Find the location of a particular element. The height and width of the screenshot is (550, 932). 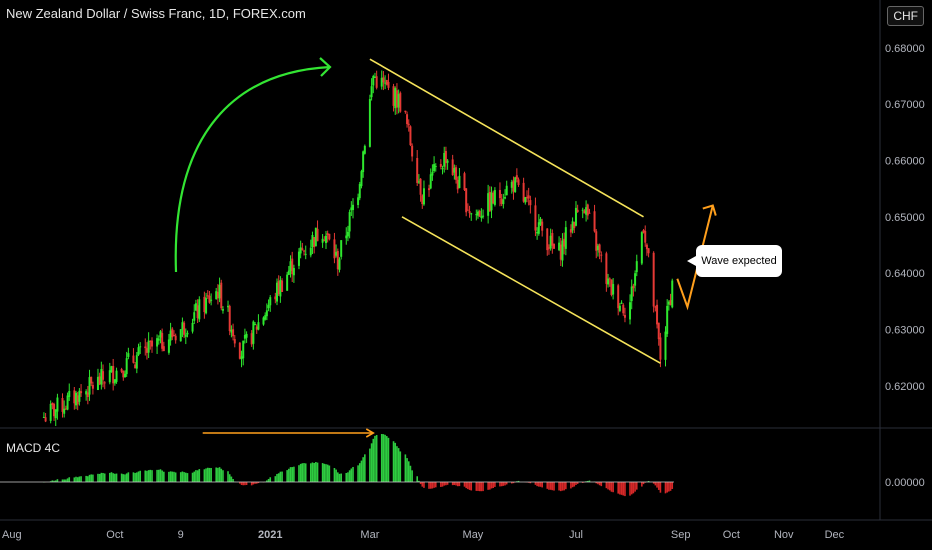

price-tick-2: 0.64000 is located at coordinates (905, 274).